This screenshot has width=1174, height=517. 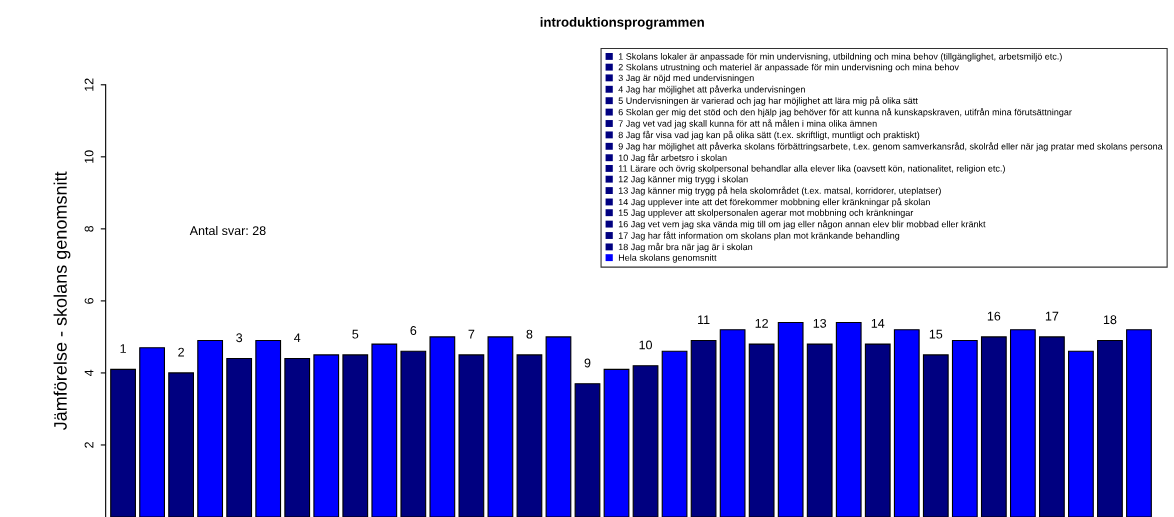 What do you see at coordinates (820, 323) in the screenshot?
I see `x-tick-label: 13` at bounding box center [820, 323].